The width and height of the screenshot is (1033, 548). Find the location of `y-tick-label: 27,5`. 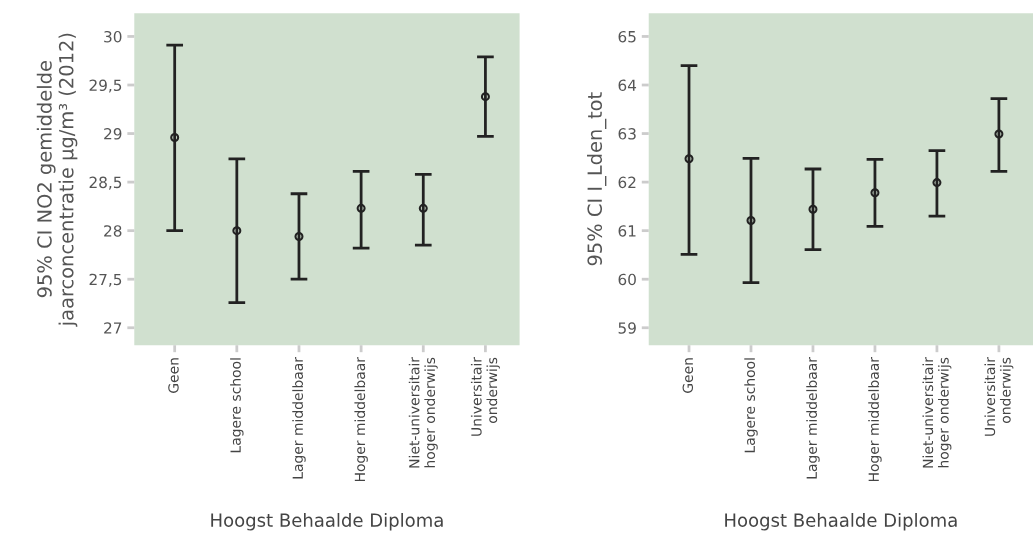

y-tick-label: 27,5 is located at coordinates (105, 280).